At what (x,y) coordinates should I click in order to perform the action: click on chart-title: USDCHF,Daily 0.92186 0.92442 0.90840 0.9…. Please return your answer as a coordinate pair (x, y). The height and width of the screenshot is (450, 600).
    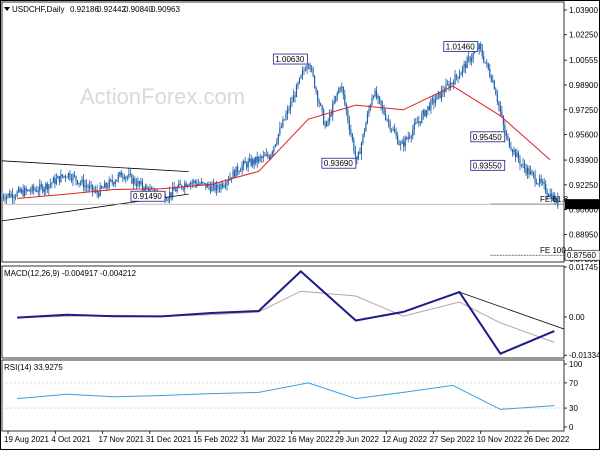
    Looking at the image, I should click on (92, 9).